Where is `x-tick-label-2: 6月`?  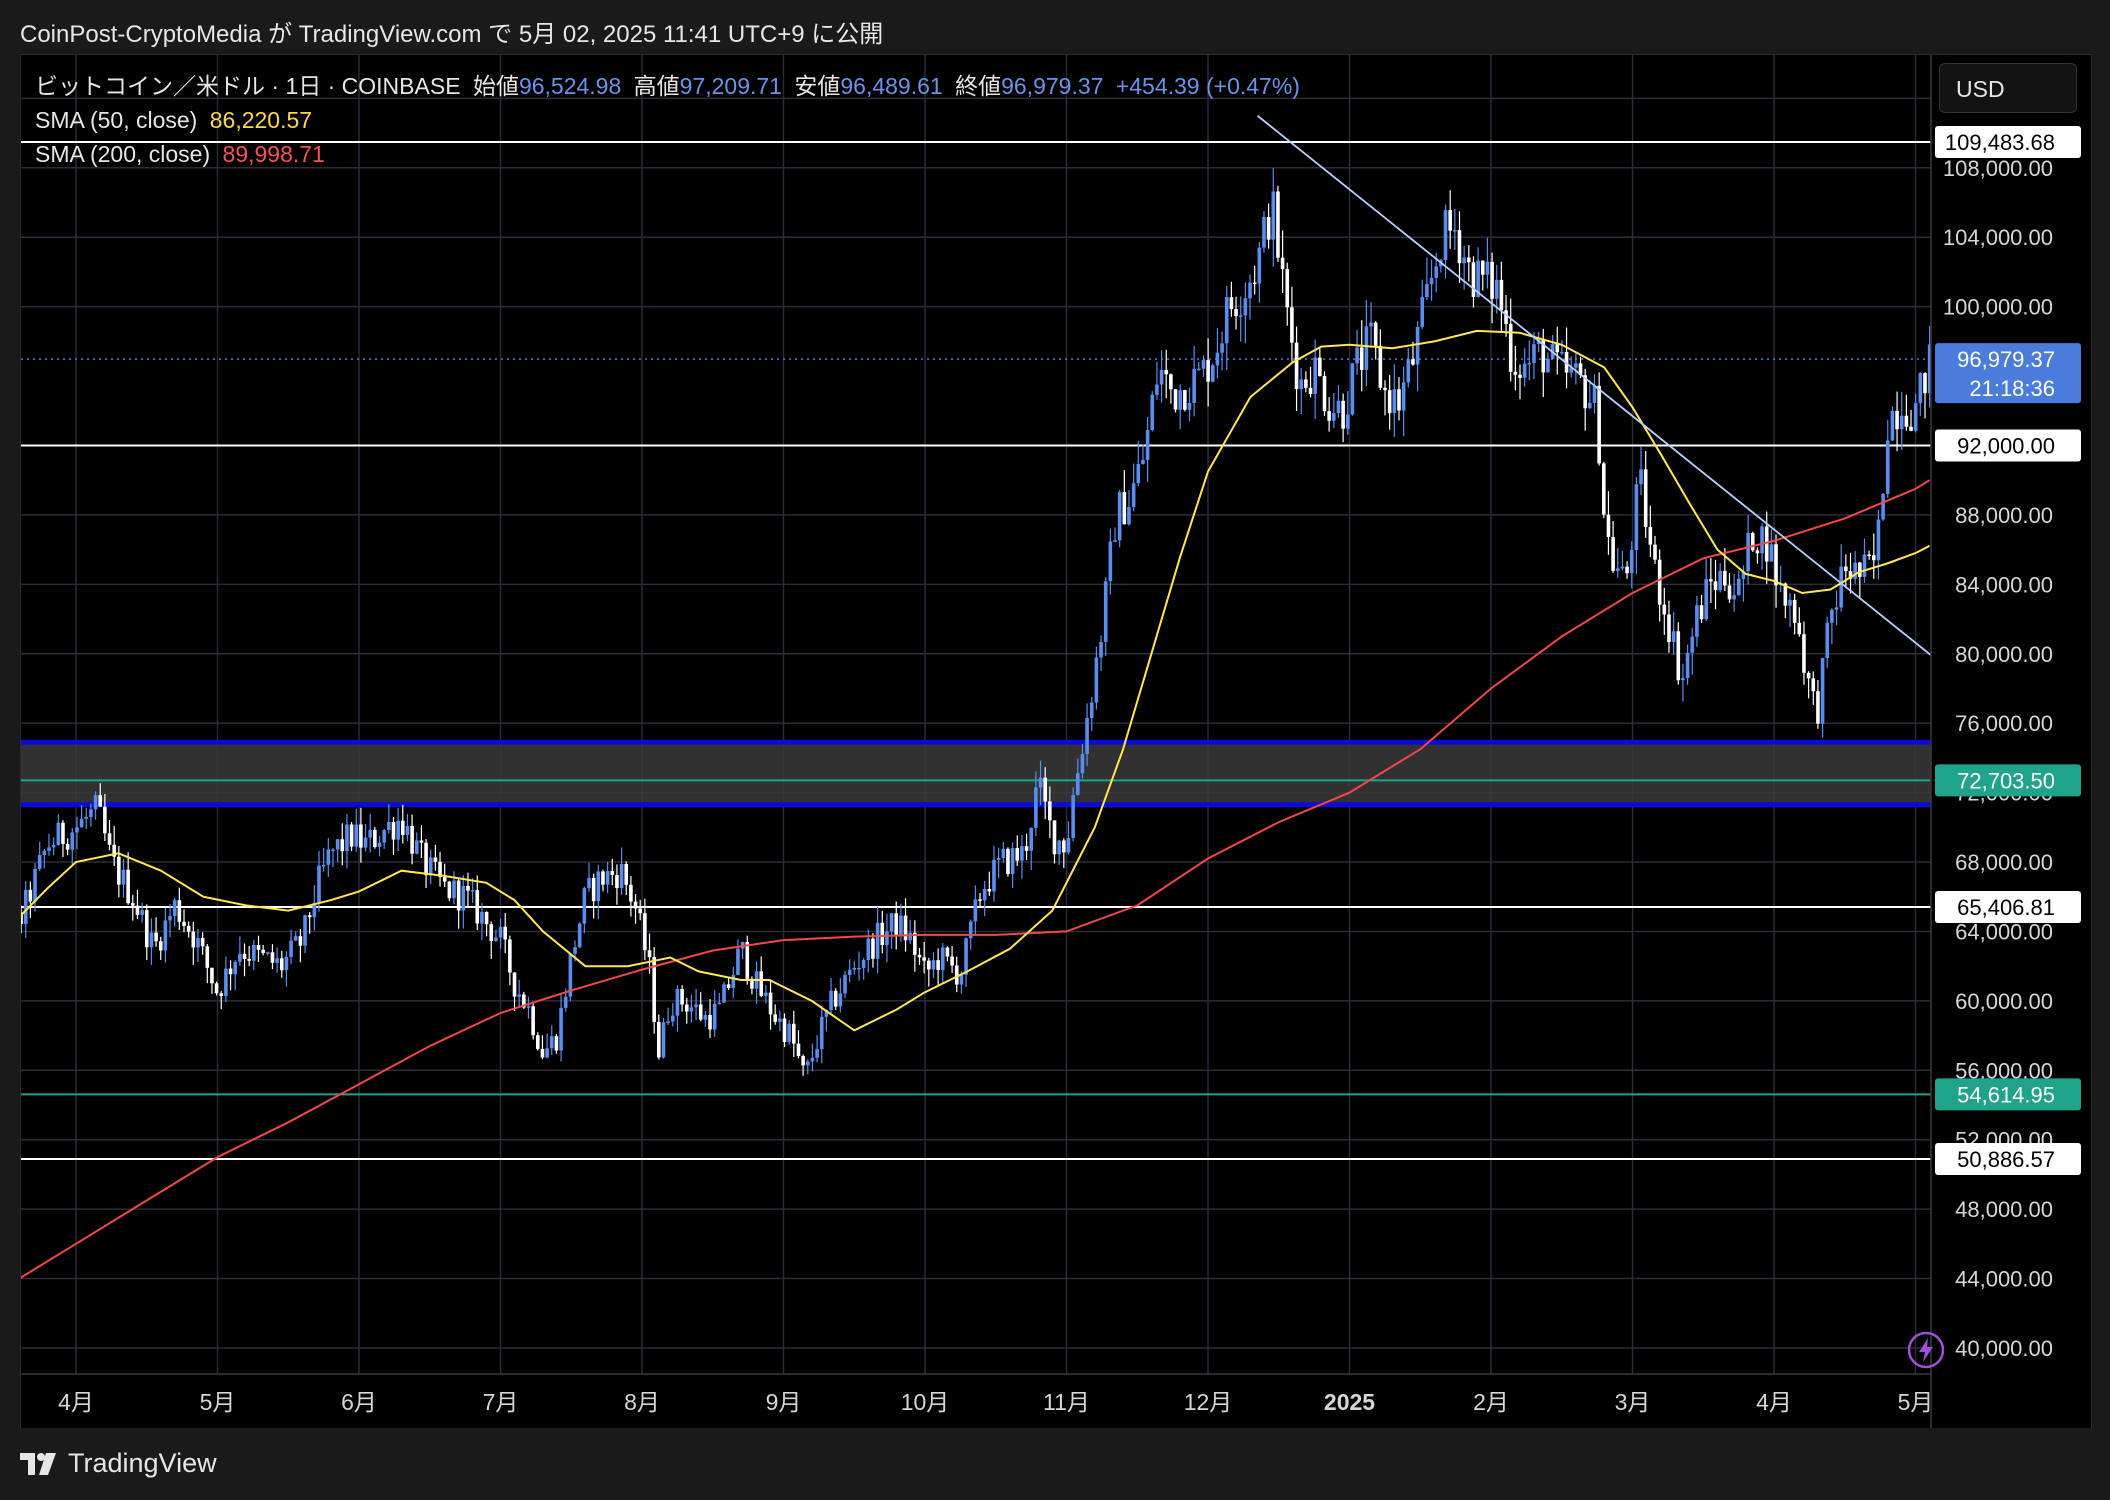
x-tick-label-2: 6月 is located at coordinates (359, 1402).